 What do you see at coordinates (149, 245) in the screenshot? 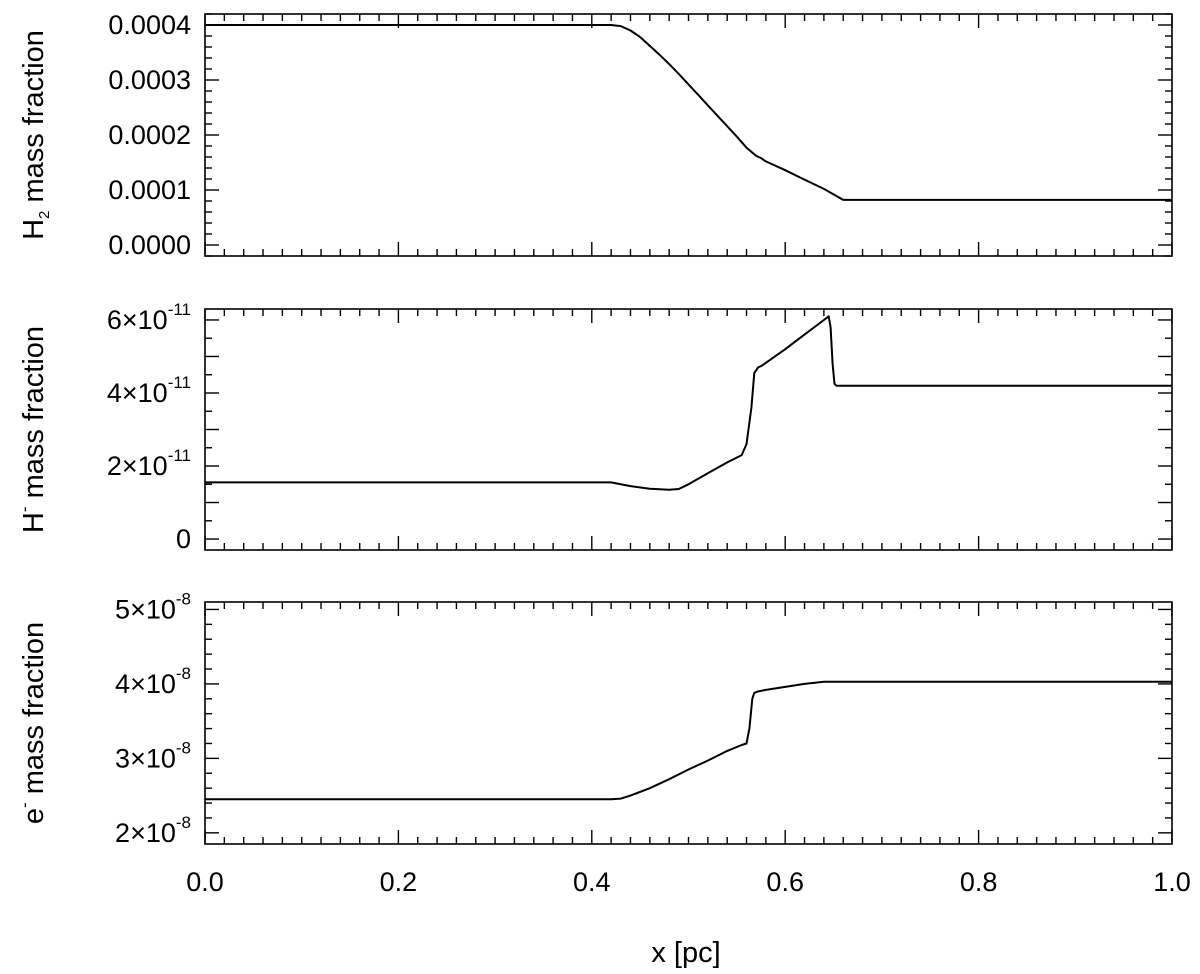
I see `h2-y-tick-label: 0.0000` at bounding box center [149, 245].